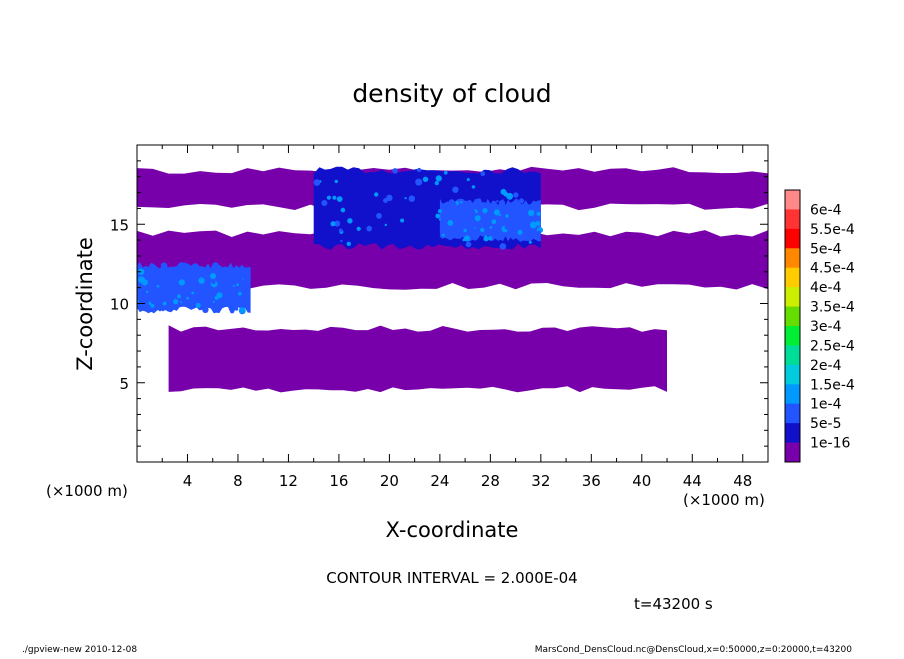 The image size is (904, 659). I want to click on colorbar-label: 2.5e-4, so click(832, 346).